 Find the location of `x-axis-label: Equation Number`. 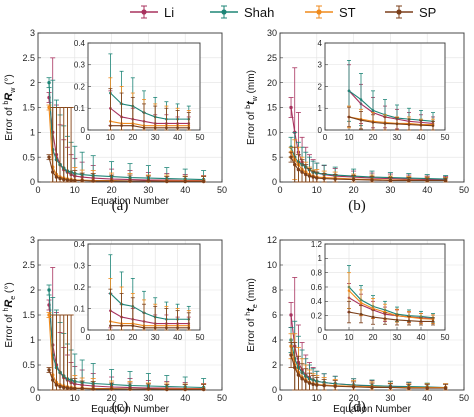

x-axis-label: Equation Number is located at coordinates (130, 409).